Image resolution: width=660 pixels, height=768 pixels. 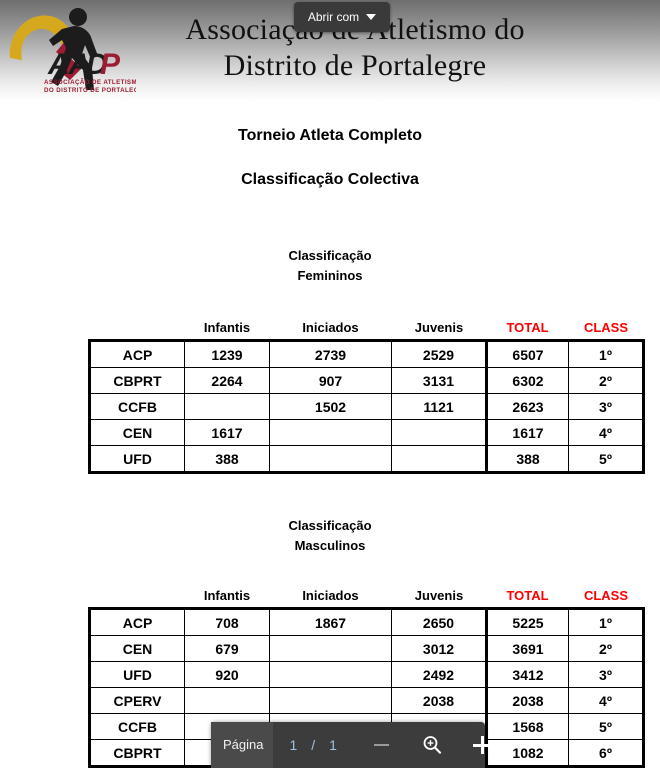 I want to click on cell-juvenis: 3012, so click(x=439, y=648).